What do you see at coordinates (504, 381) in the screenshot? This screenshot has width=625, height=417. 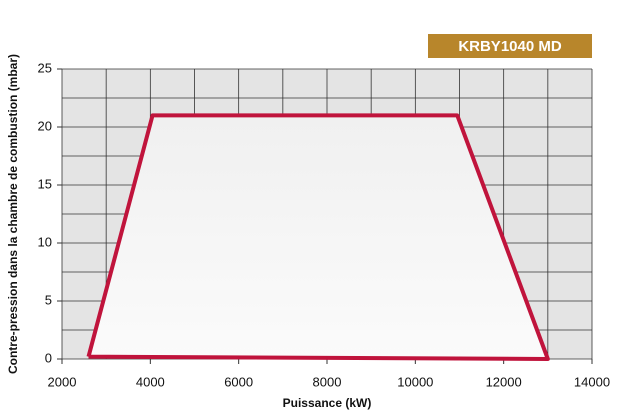 I see `x-tick-label: 12000` at bounding box center [504, 381].